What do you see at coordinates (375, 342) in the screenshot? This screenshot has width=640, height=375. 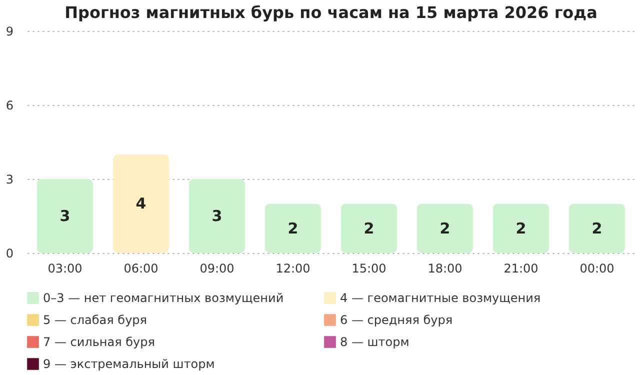 I see `legend-label: 8 — шторм` at bounding box center [375, 342].